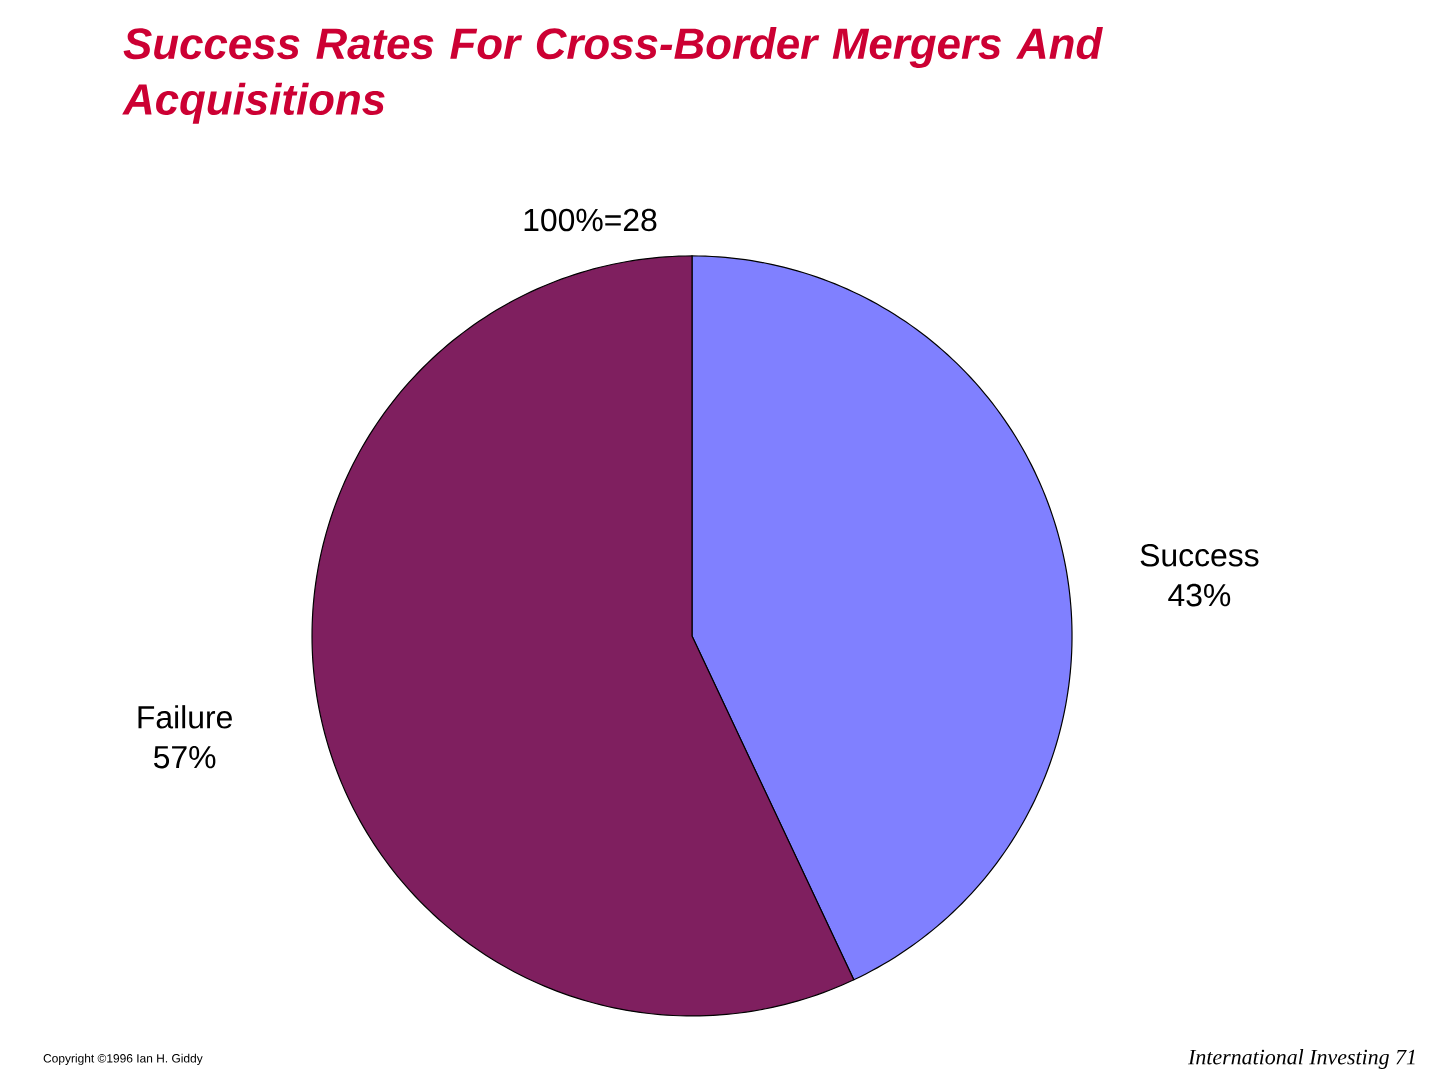 This screenshot has height=1080, width=1440. Describe the element at coordinates (1199, 595) in the screenshot. I see `data-label: 43%` at that location.